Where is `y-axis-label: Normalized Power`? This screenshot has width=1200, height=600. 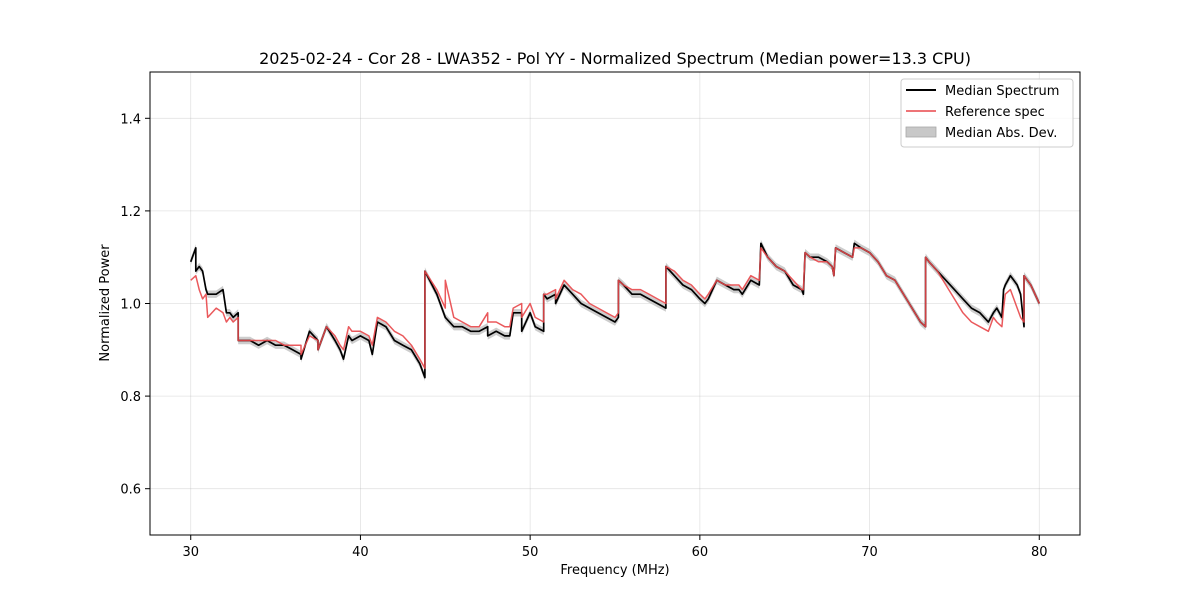
y-axis-label: Normalized Power is located at coordinates (105, 303).